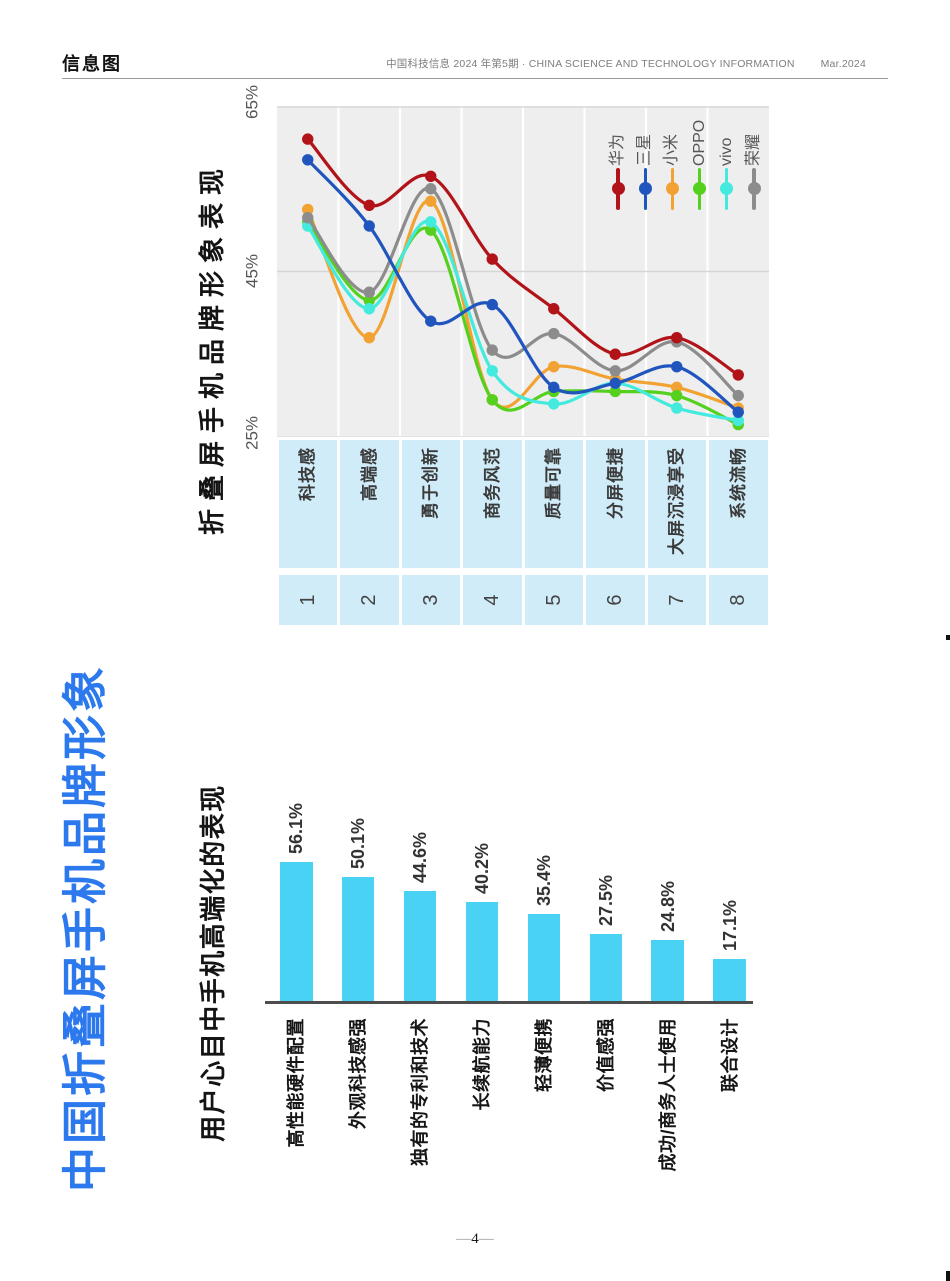 The height and width of the screenshot is (1281, 950). Describe the element at coordinates (475, 1239) in the screenshot. I see `page-footer: —4—` at that location.